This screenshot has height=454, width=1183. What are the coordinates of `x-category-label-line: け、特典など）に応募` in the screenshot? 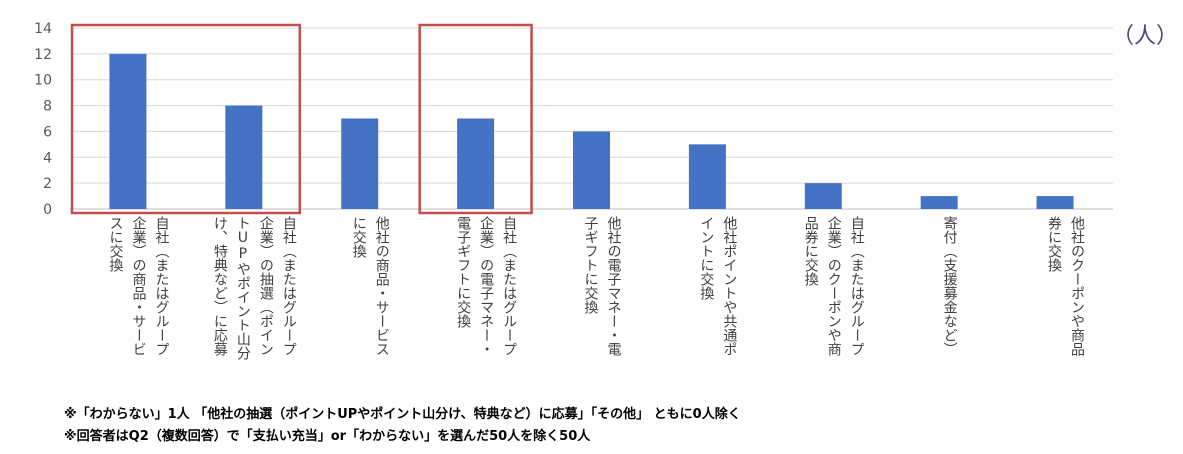 It's located at (219, 286).